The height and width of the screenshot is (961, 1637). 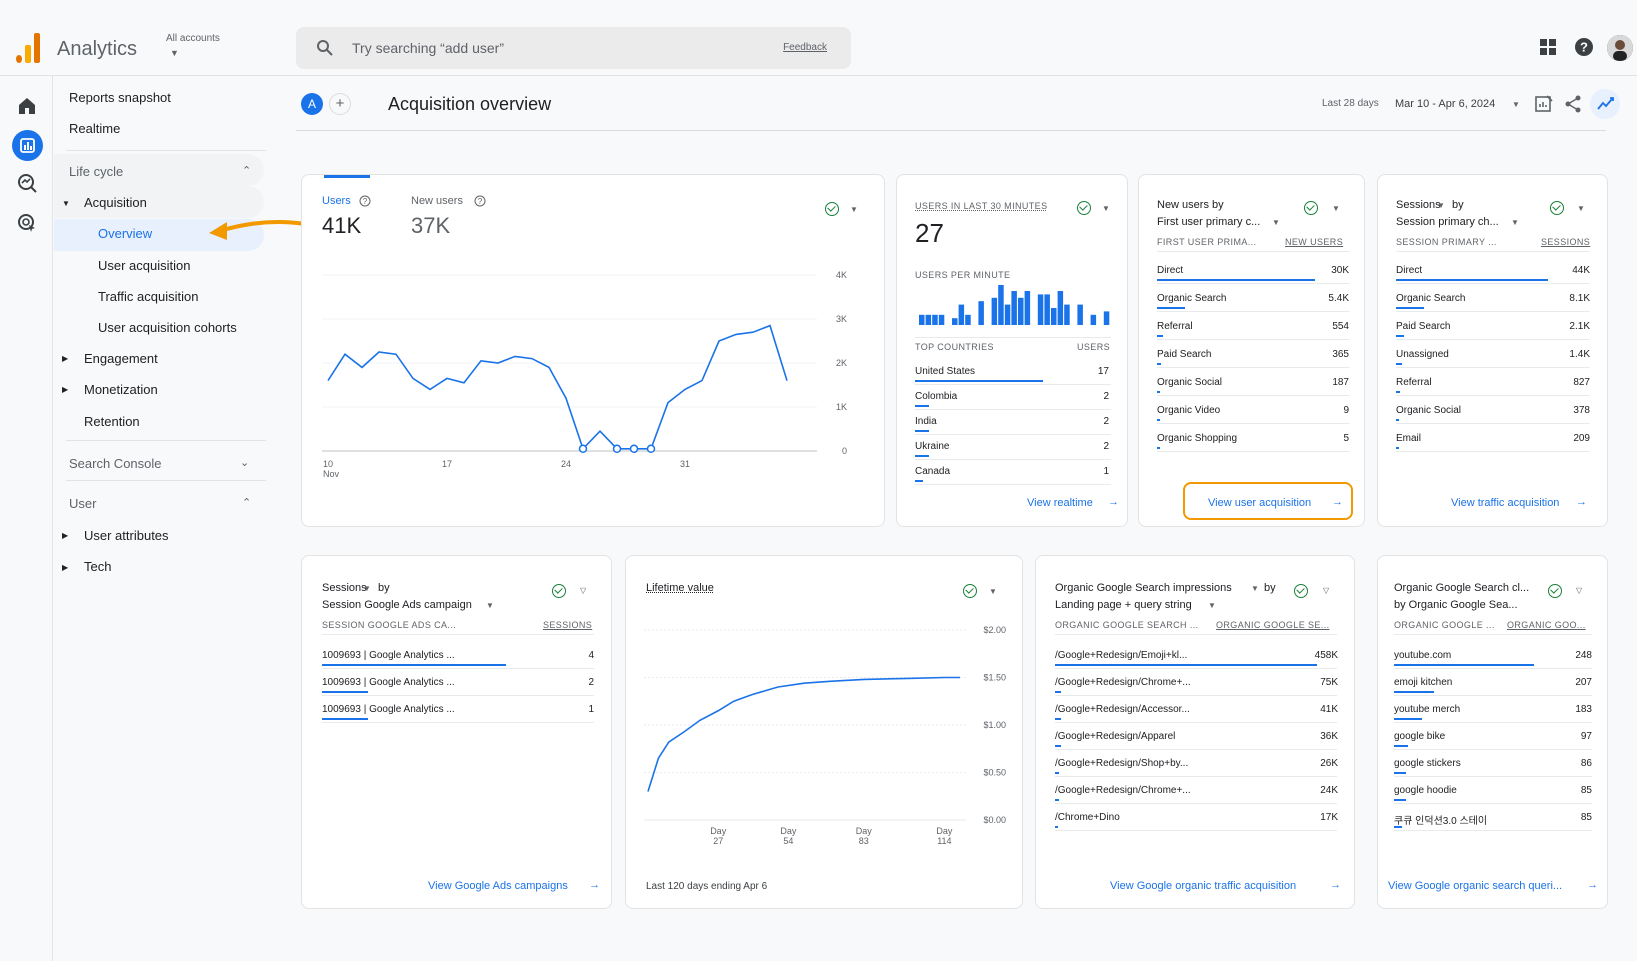 I want to click on view-realtime-link: View realtime, so click(x=1060, y=503).